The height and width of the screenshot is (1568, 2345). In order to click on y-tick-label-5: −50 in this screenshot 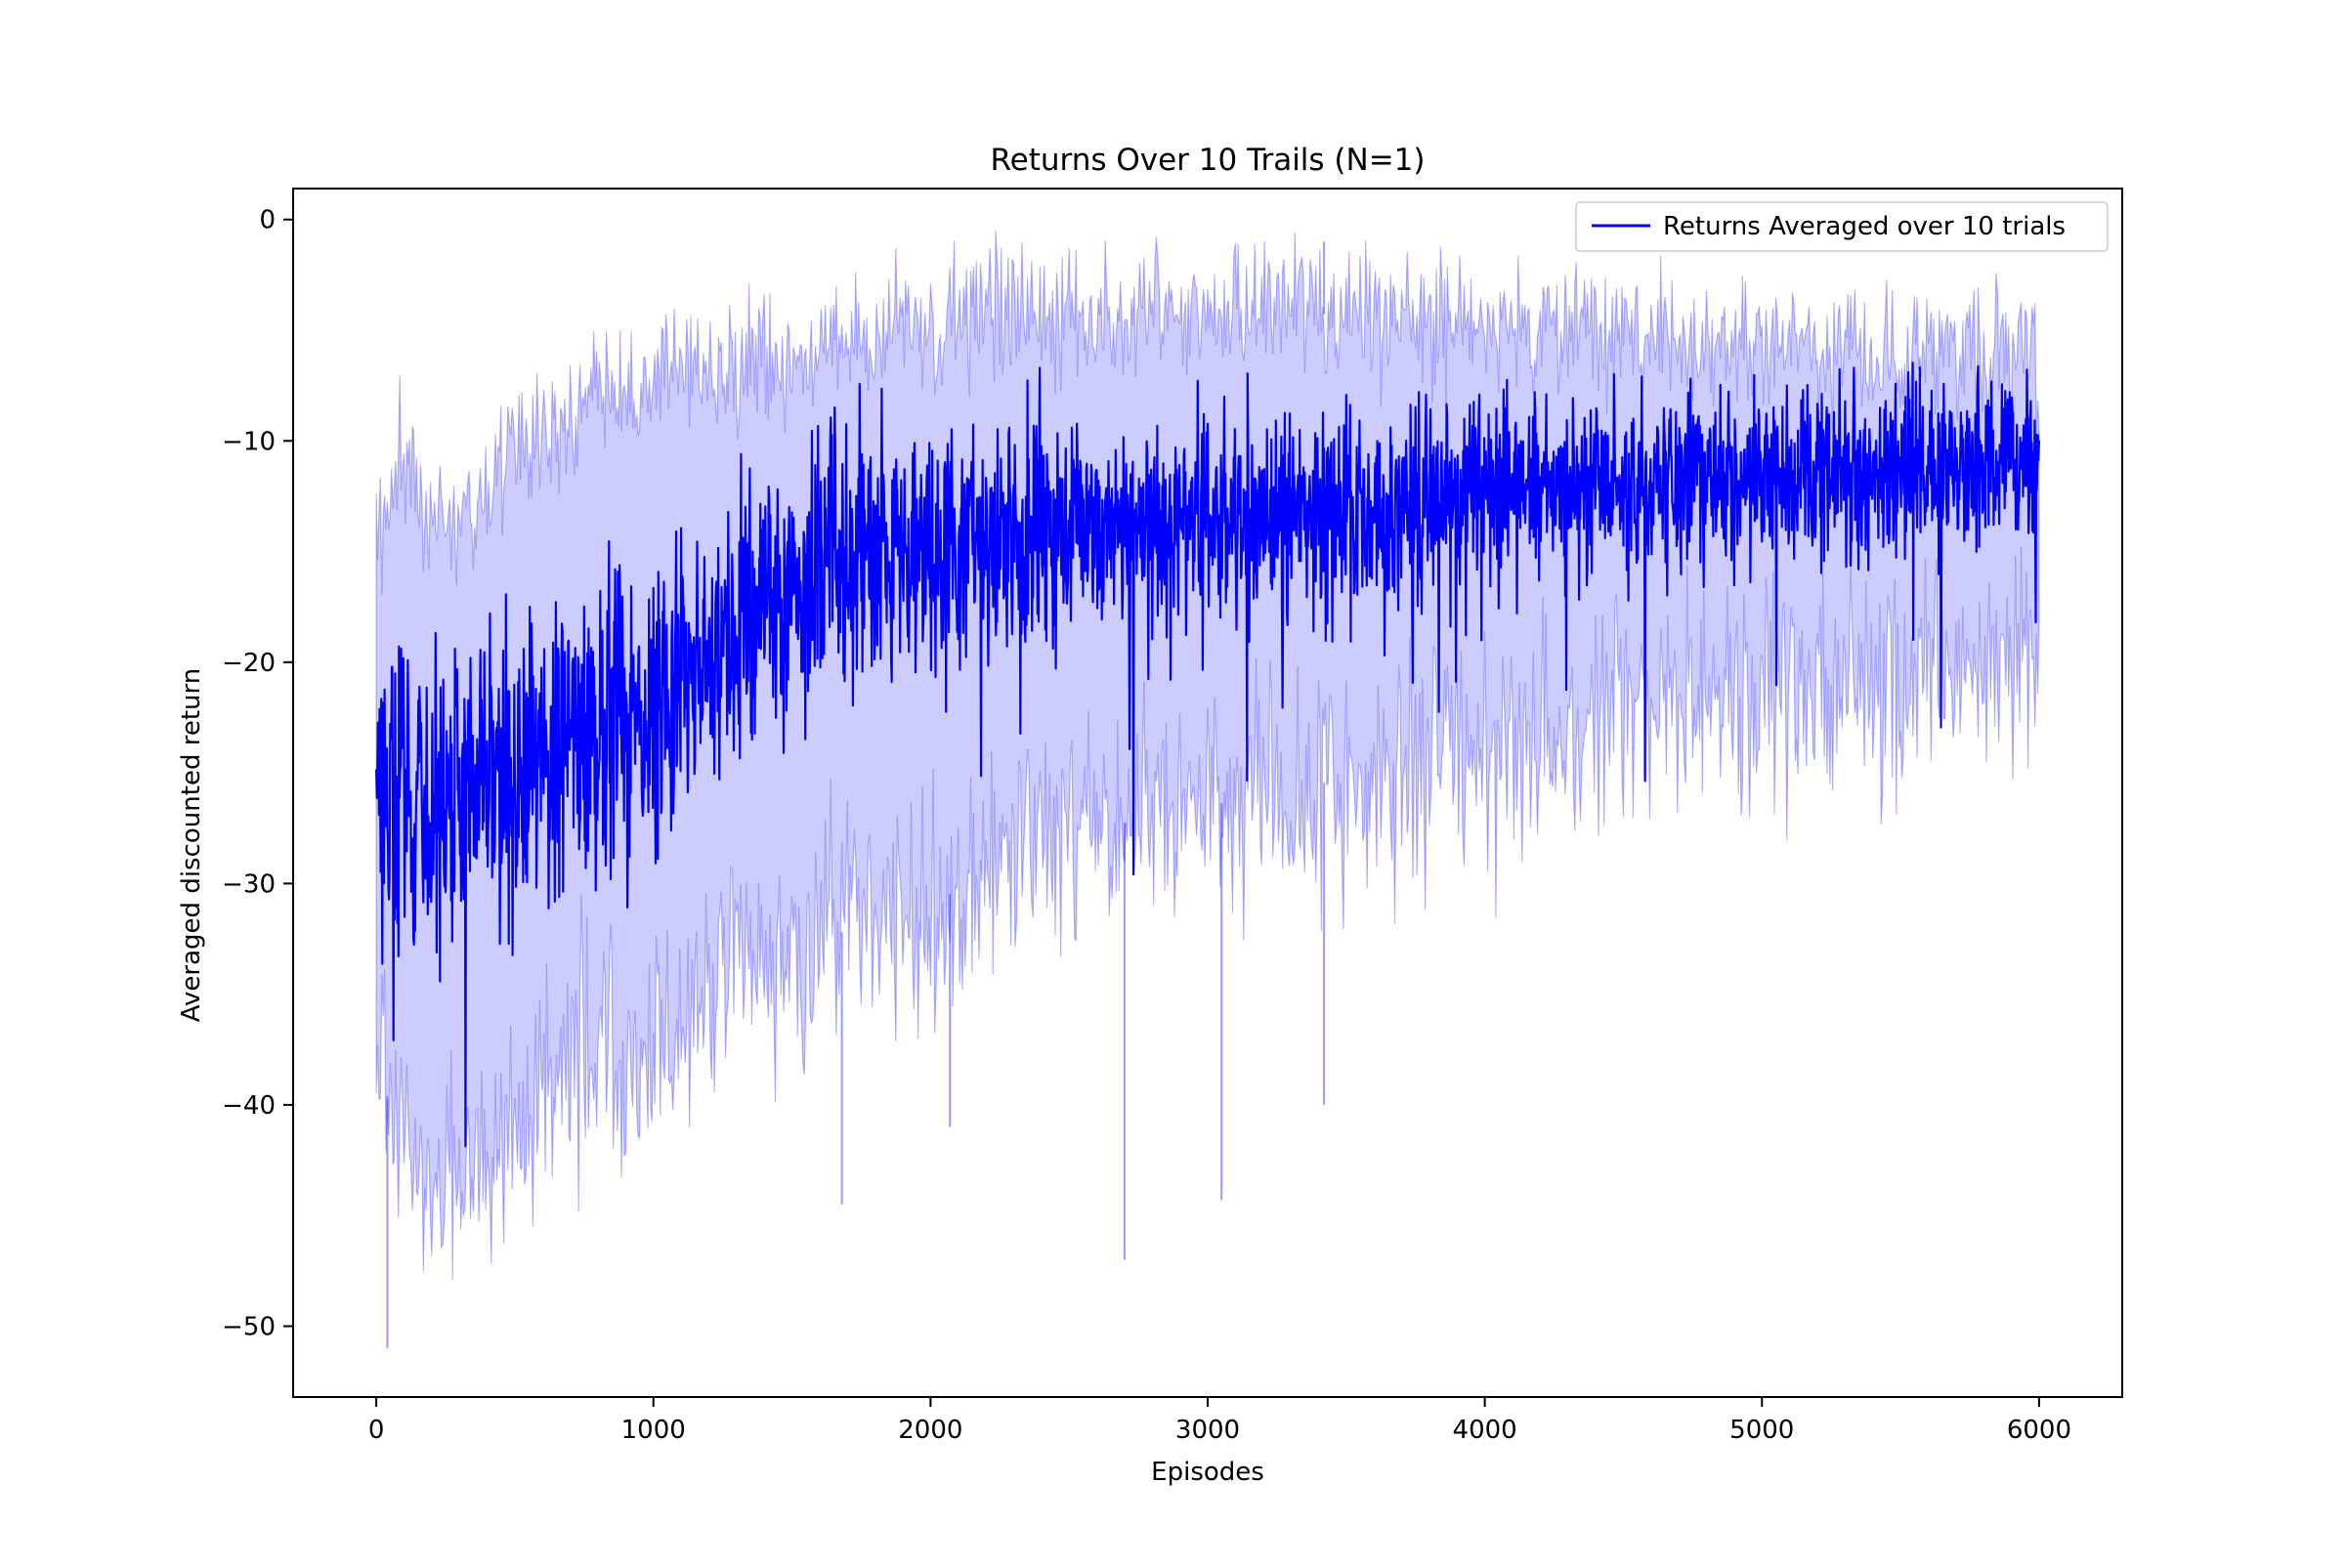, I will do `click(249, 1327)`.